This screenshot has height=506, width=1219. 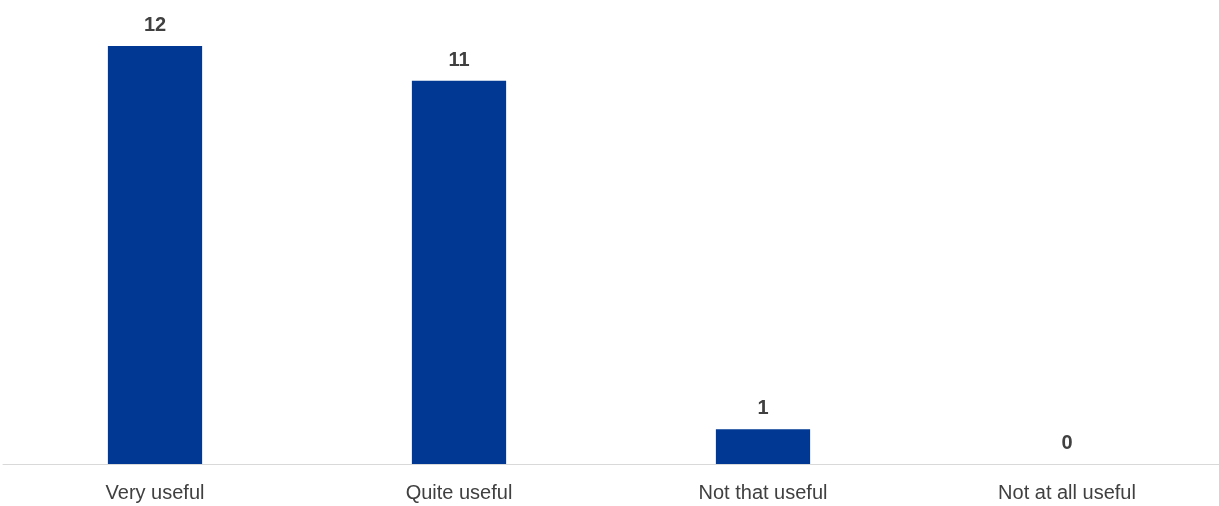 What do you see at coordinates (763, 407) in the screenshot?
I see `data-label: 1` at bounding box center [763, 407].